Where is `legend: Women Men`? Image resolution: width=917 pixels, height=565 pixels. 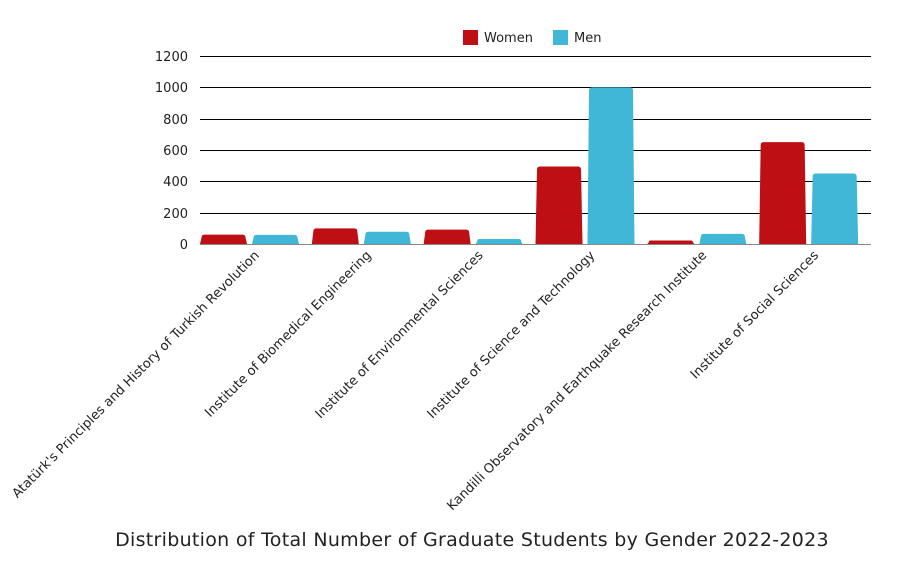 legend: Women Men is located at coordinates (532, 38).